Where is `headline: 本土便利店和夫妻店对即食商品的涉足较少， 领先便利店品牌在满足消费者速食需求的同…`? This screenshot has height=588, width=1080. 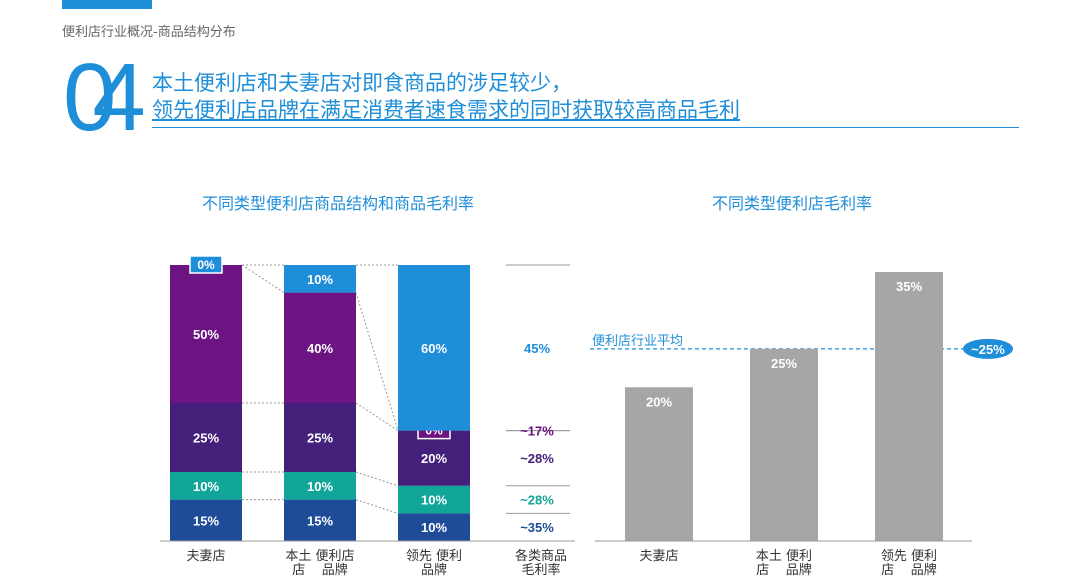 headline: 本土便利店和夫妻店对即食商品的涉足较少， 领先便利店品牌在满足消费者速食需求的同… is located at coordinates (446, 97).